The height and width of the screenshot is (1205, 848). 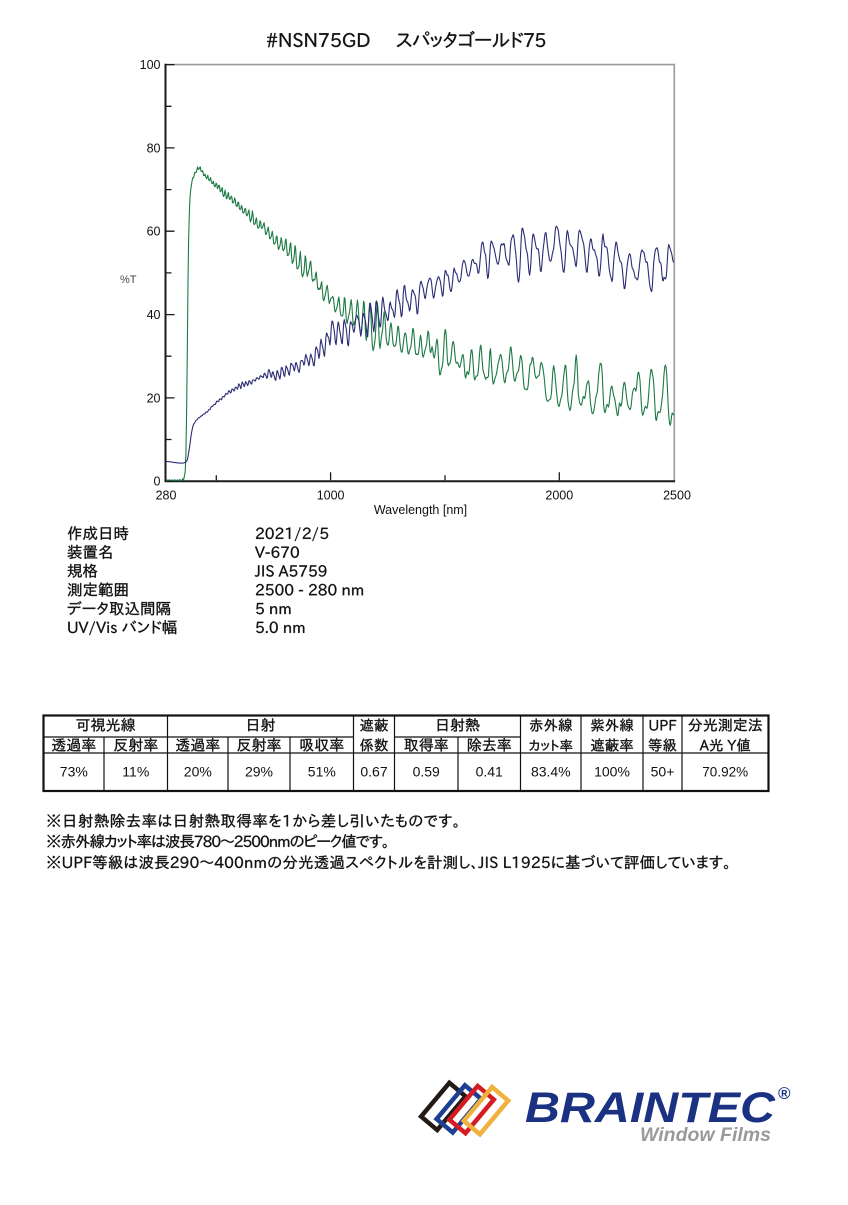 I want to click on svg-text: 0, so click(x=157, y=482).